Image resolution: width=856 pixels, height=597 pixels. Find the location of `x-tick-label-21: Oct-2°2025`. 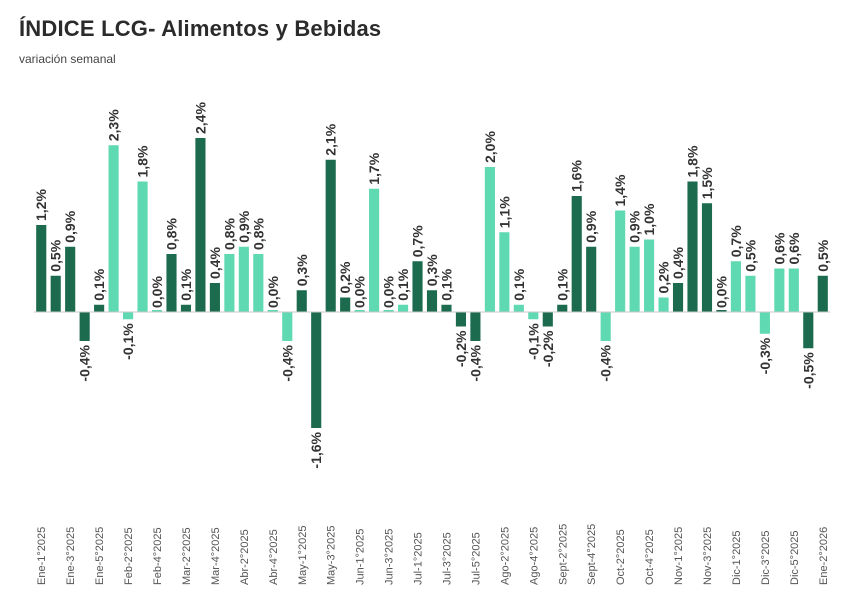

x-tick-label-21: Oct-2°2025 is located at coordinates (621, 557).